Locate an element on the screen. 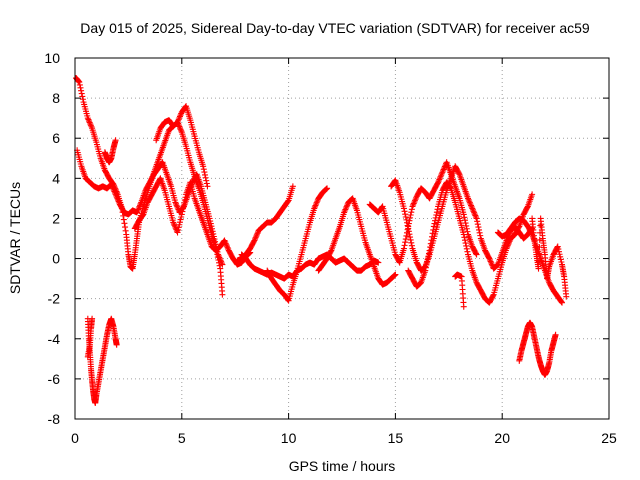  y-axis-label: SDTVAR / TECUs is located at coordinates (15, 238).